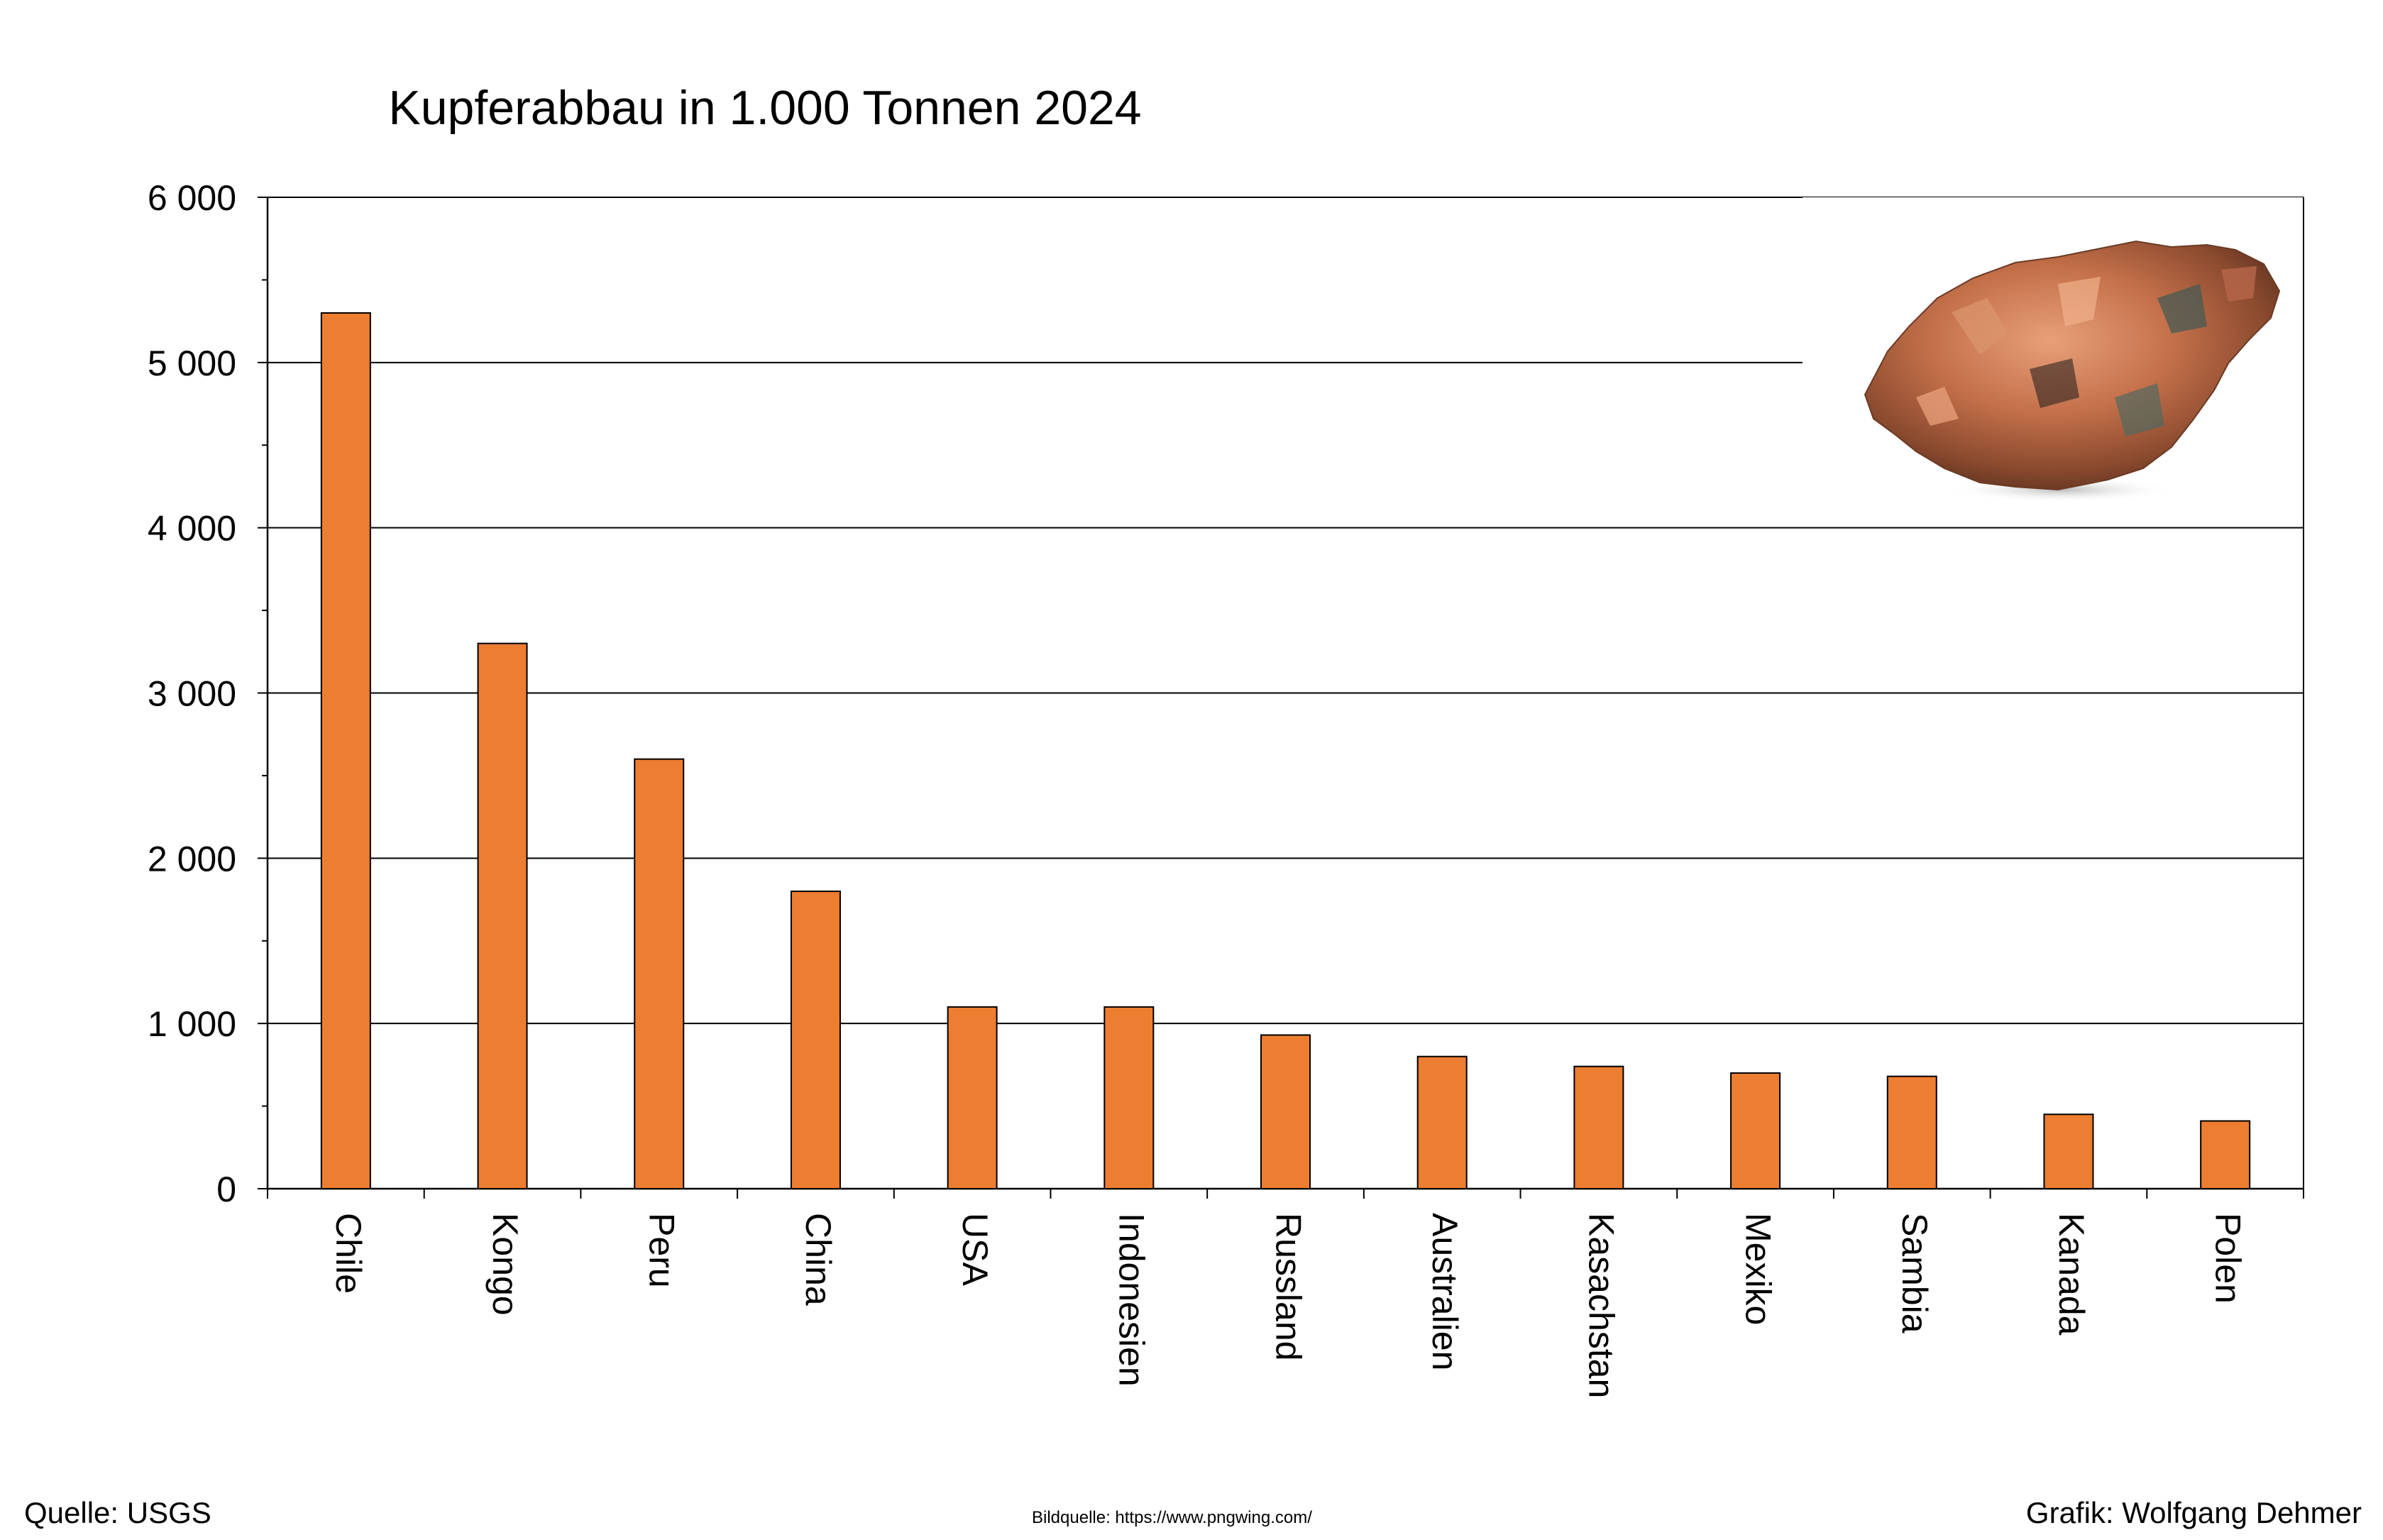  What do you see at coordinates (975, 1250) in the screenshot?
I see `x-category-label: USA` at bounding box center [975, 1250].